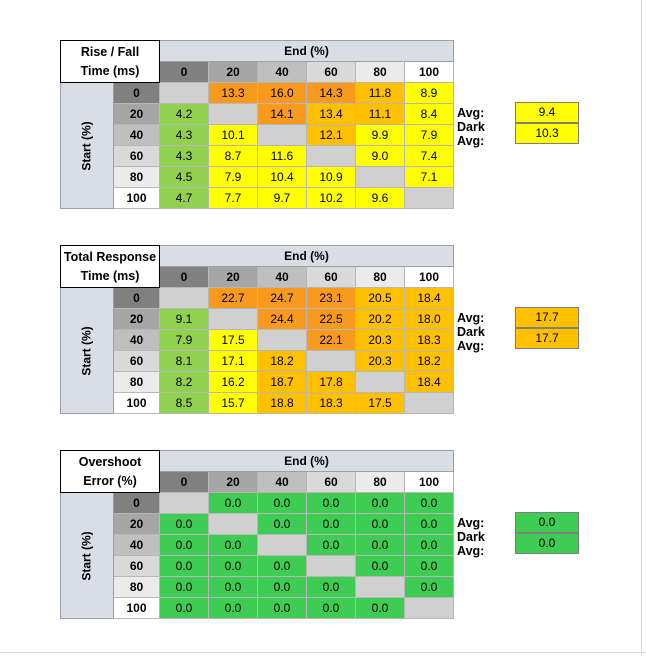  What do you see at coordinates (282, 382) in the screenshot?
I see `heatmap-cell: 18.7` at bounding box center [282, 382].